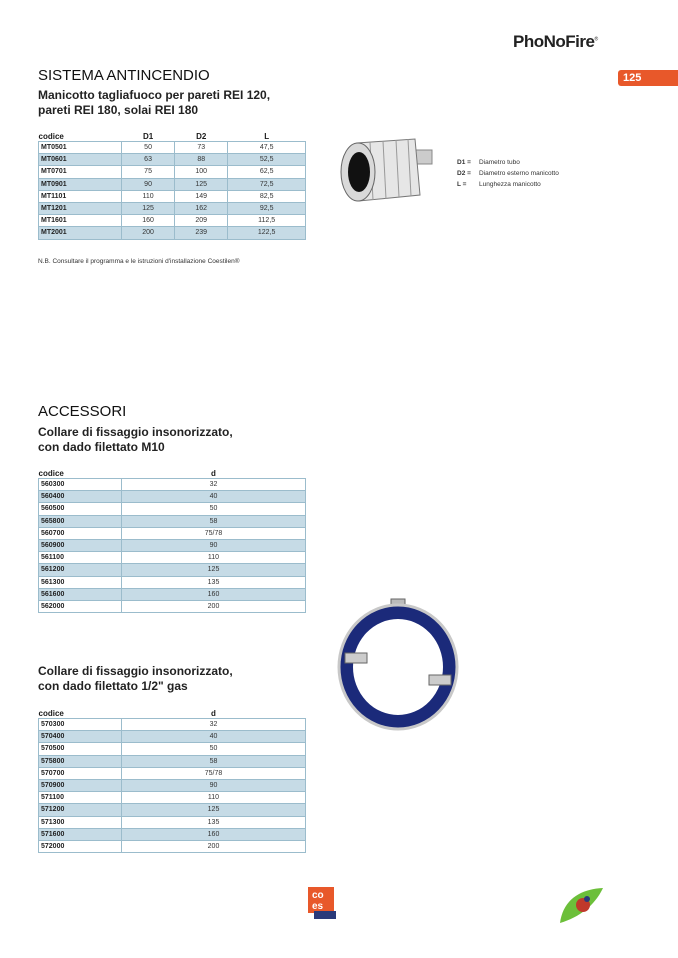  Describe the element at coordinates (80, 147) in the screenshot. I see `table-cell: MT0501` at that location.